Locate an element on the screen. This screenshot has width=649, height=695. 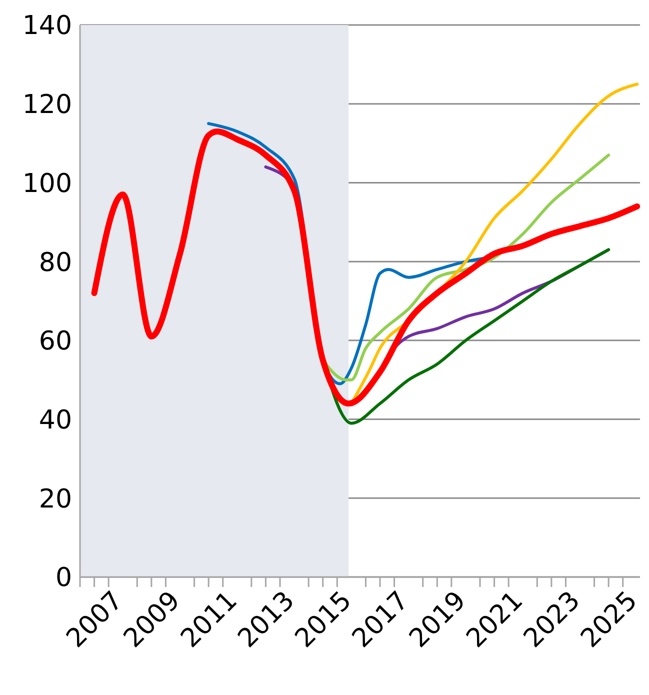
y-tick-label: 20 is located at coordinates (55, 499).